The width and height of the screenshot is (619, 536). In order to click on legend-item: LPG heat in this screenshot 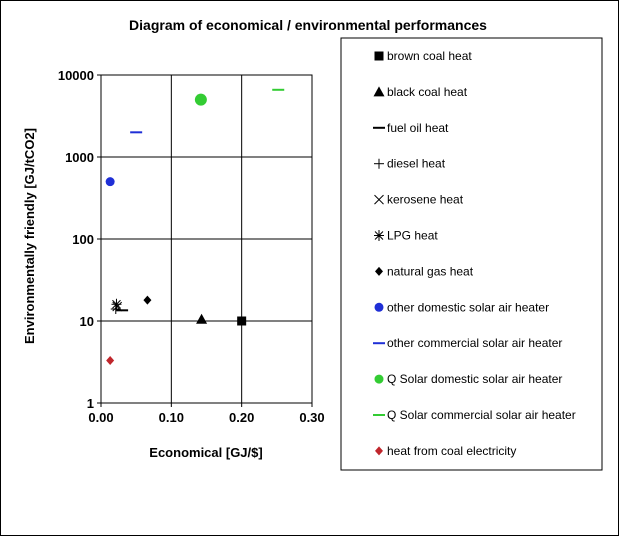, I will do `click(406, 236)`.